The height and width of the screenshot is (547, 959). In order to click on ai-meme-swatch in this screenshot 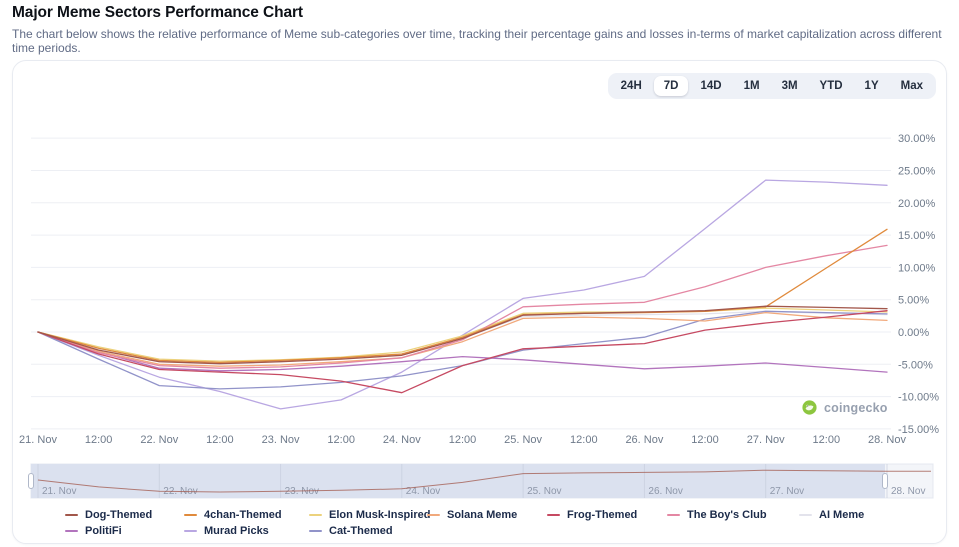, I will do `click(805, 515)`.